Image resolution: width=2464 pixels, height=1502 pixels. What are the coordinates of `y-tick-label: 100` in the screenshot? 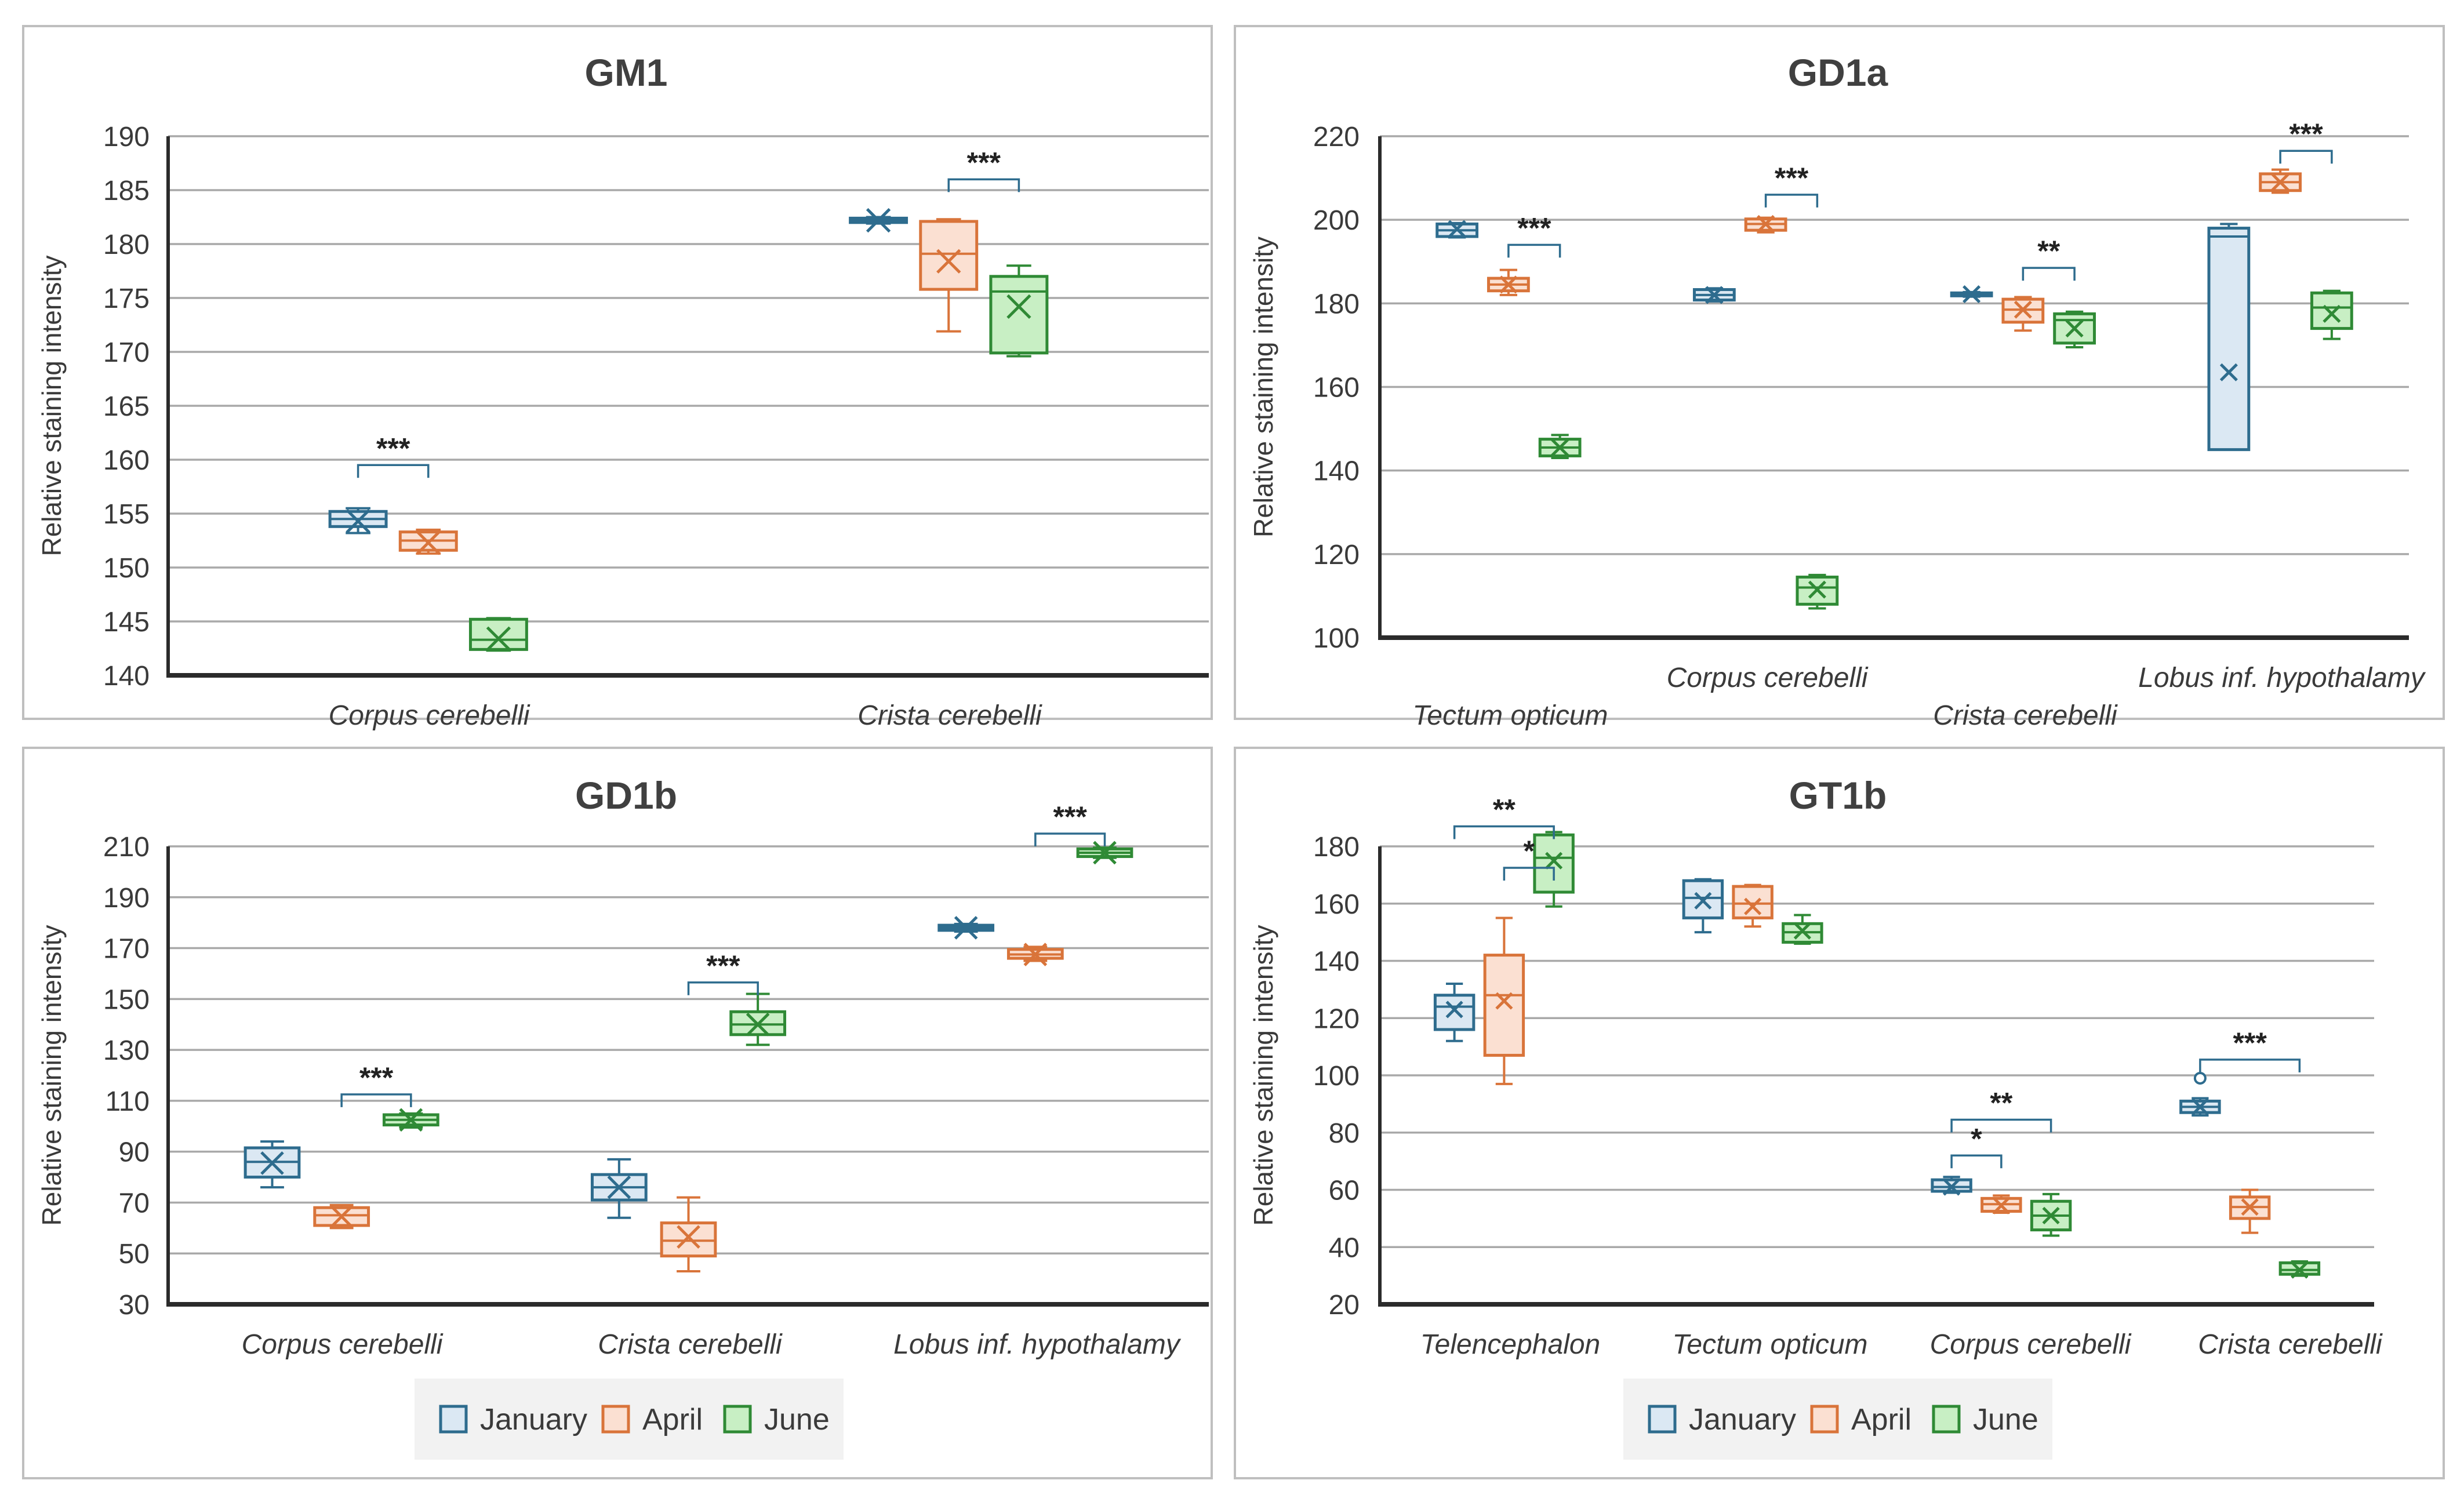 It's located at (1336, 638).